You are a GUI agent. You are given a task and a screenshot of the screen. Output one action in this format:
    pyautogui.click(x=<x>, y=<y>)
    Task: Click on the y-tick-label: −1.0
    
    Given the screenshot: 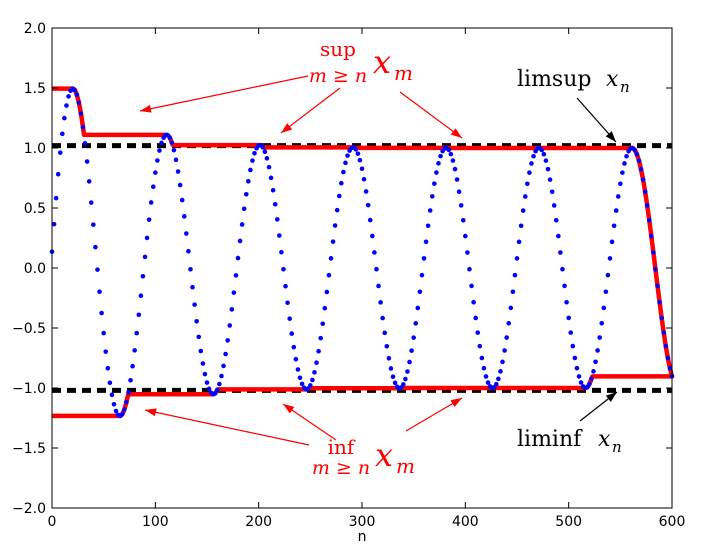 What is the action you would take?
    pyautogui.click(x=29, y=389)
    